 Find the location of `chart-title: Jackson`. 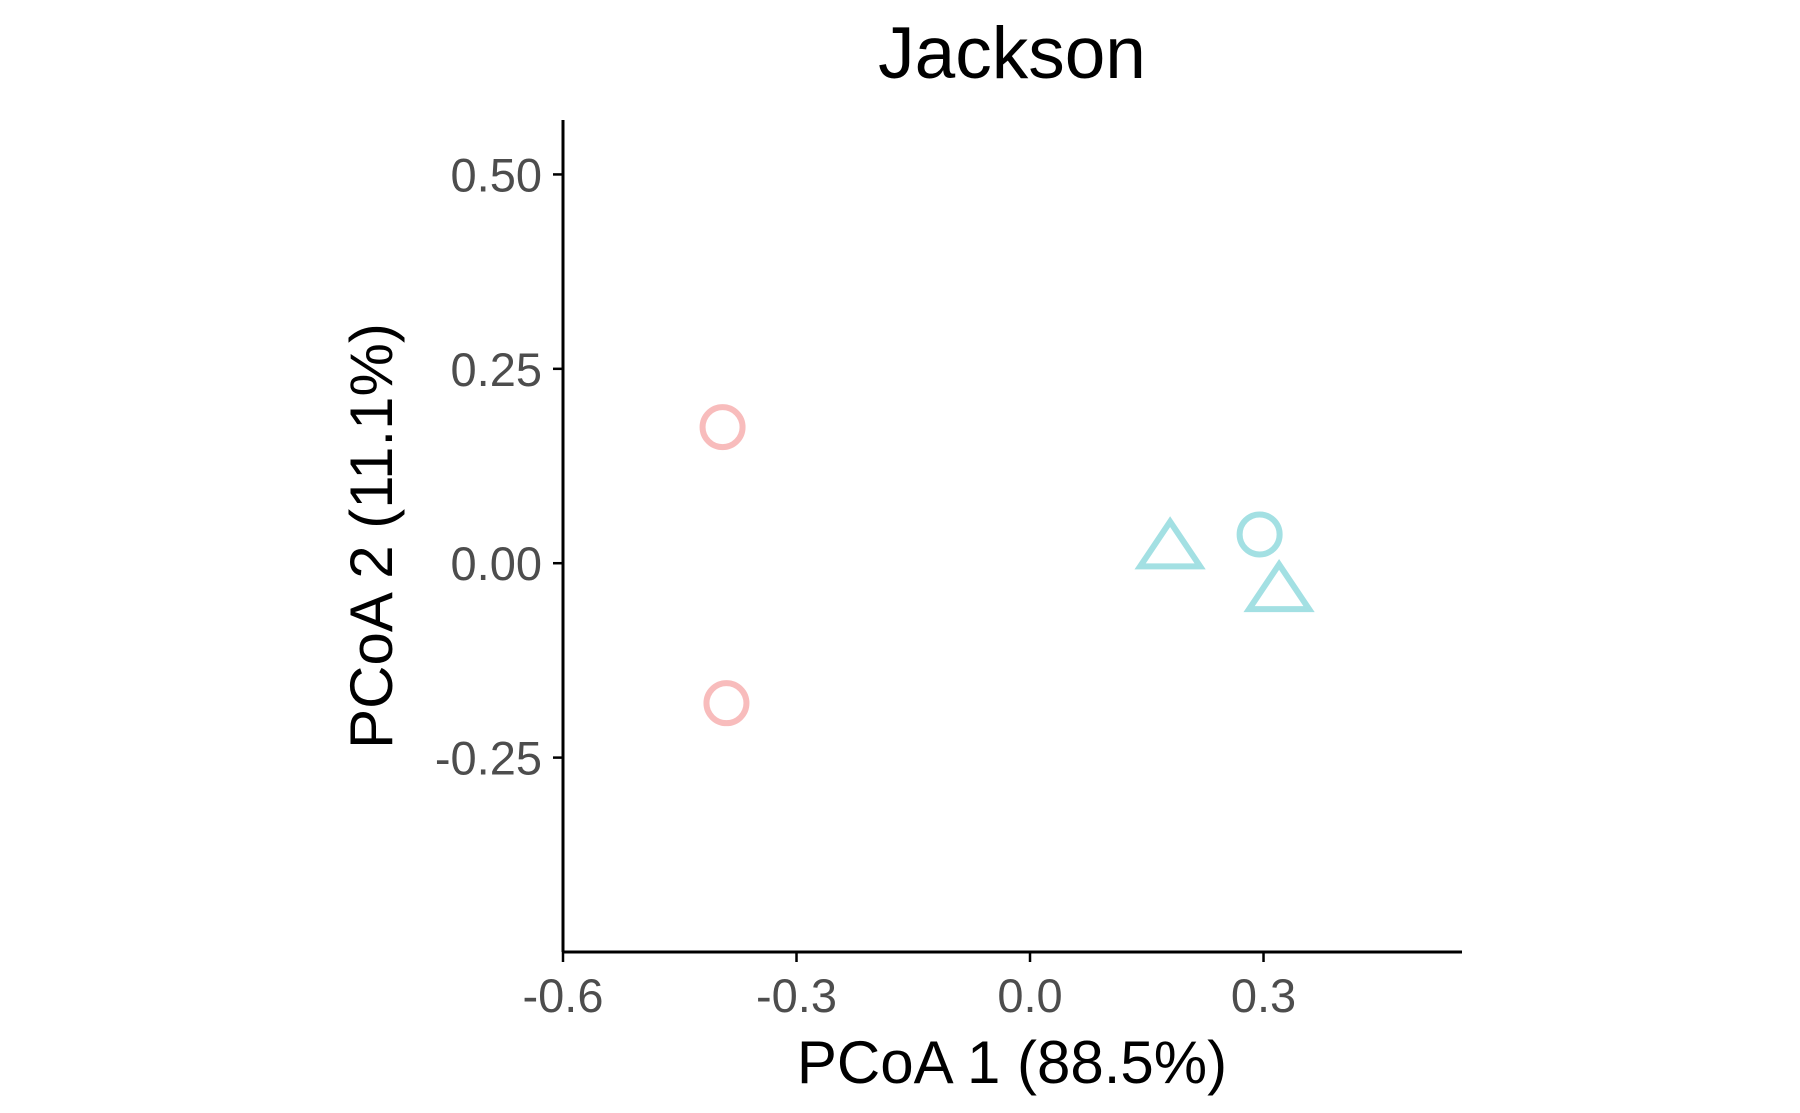

chart-title: Jackson is located at coordinates (1012, 53).